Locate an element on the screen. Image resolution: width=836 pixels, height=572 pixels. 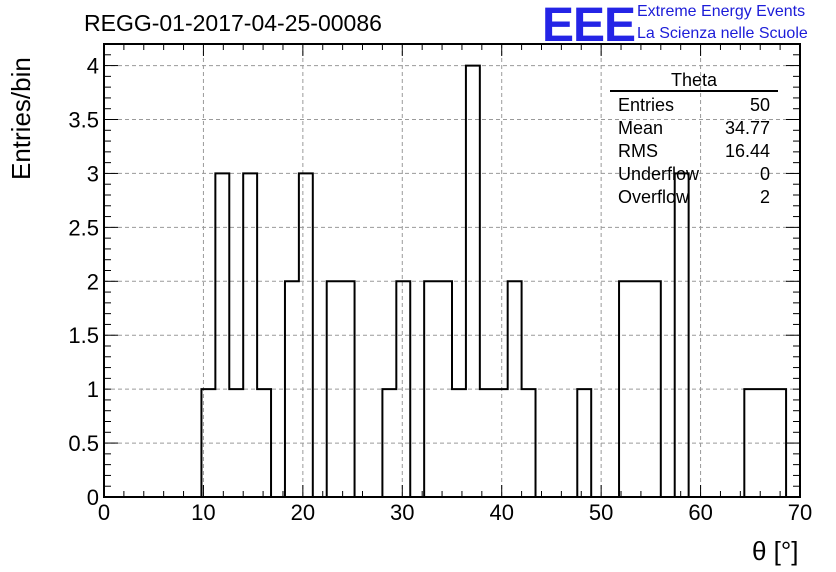
stats-row-underflow: Underflow 0 is located at coordinates (694, 174).